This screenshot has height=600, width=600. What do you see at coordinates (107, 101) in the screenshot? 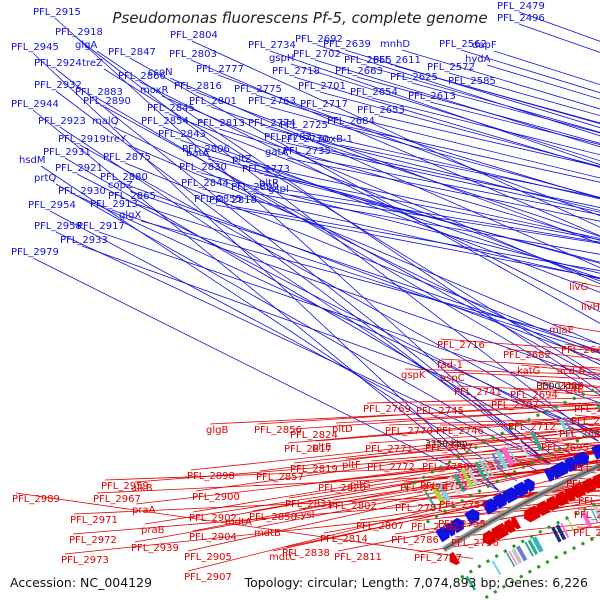
I see `forward-gene-label: PFL_2890` at bounding box center [107, 101].